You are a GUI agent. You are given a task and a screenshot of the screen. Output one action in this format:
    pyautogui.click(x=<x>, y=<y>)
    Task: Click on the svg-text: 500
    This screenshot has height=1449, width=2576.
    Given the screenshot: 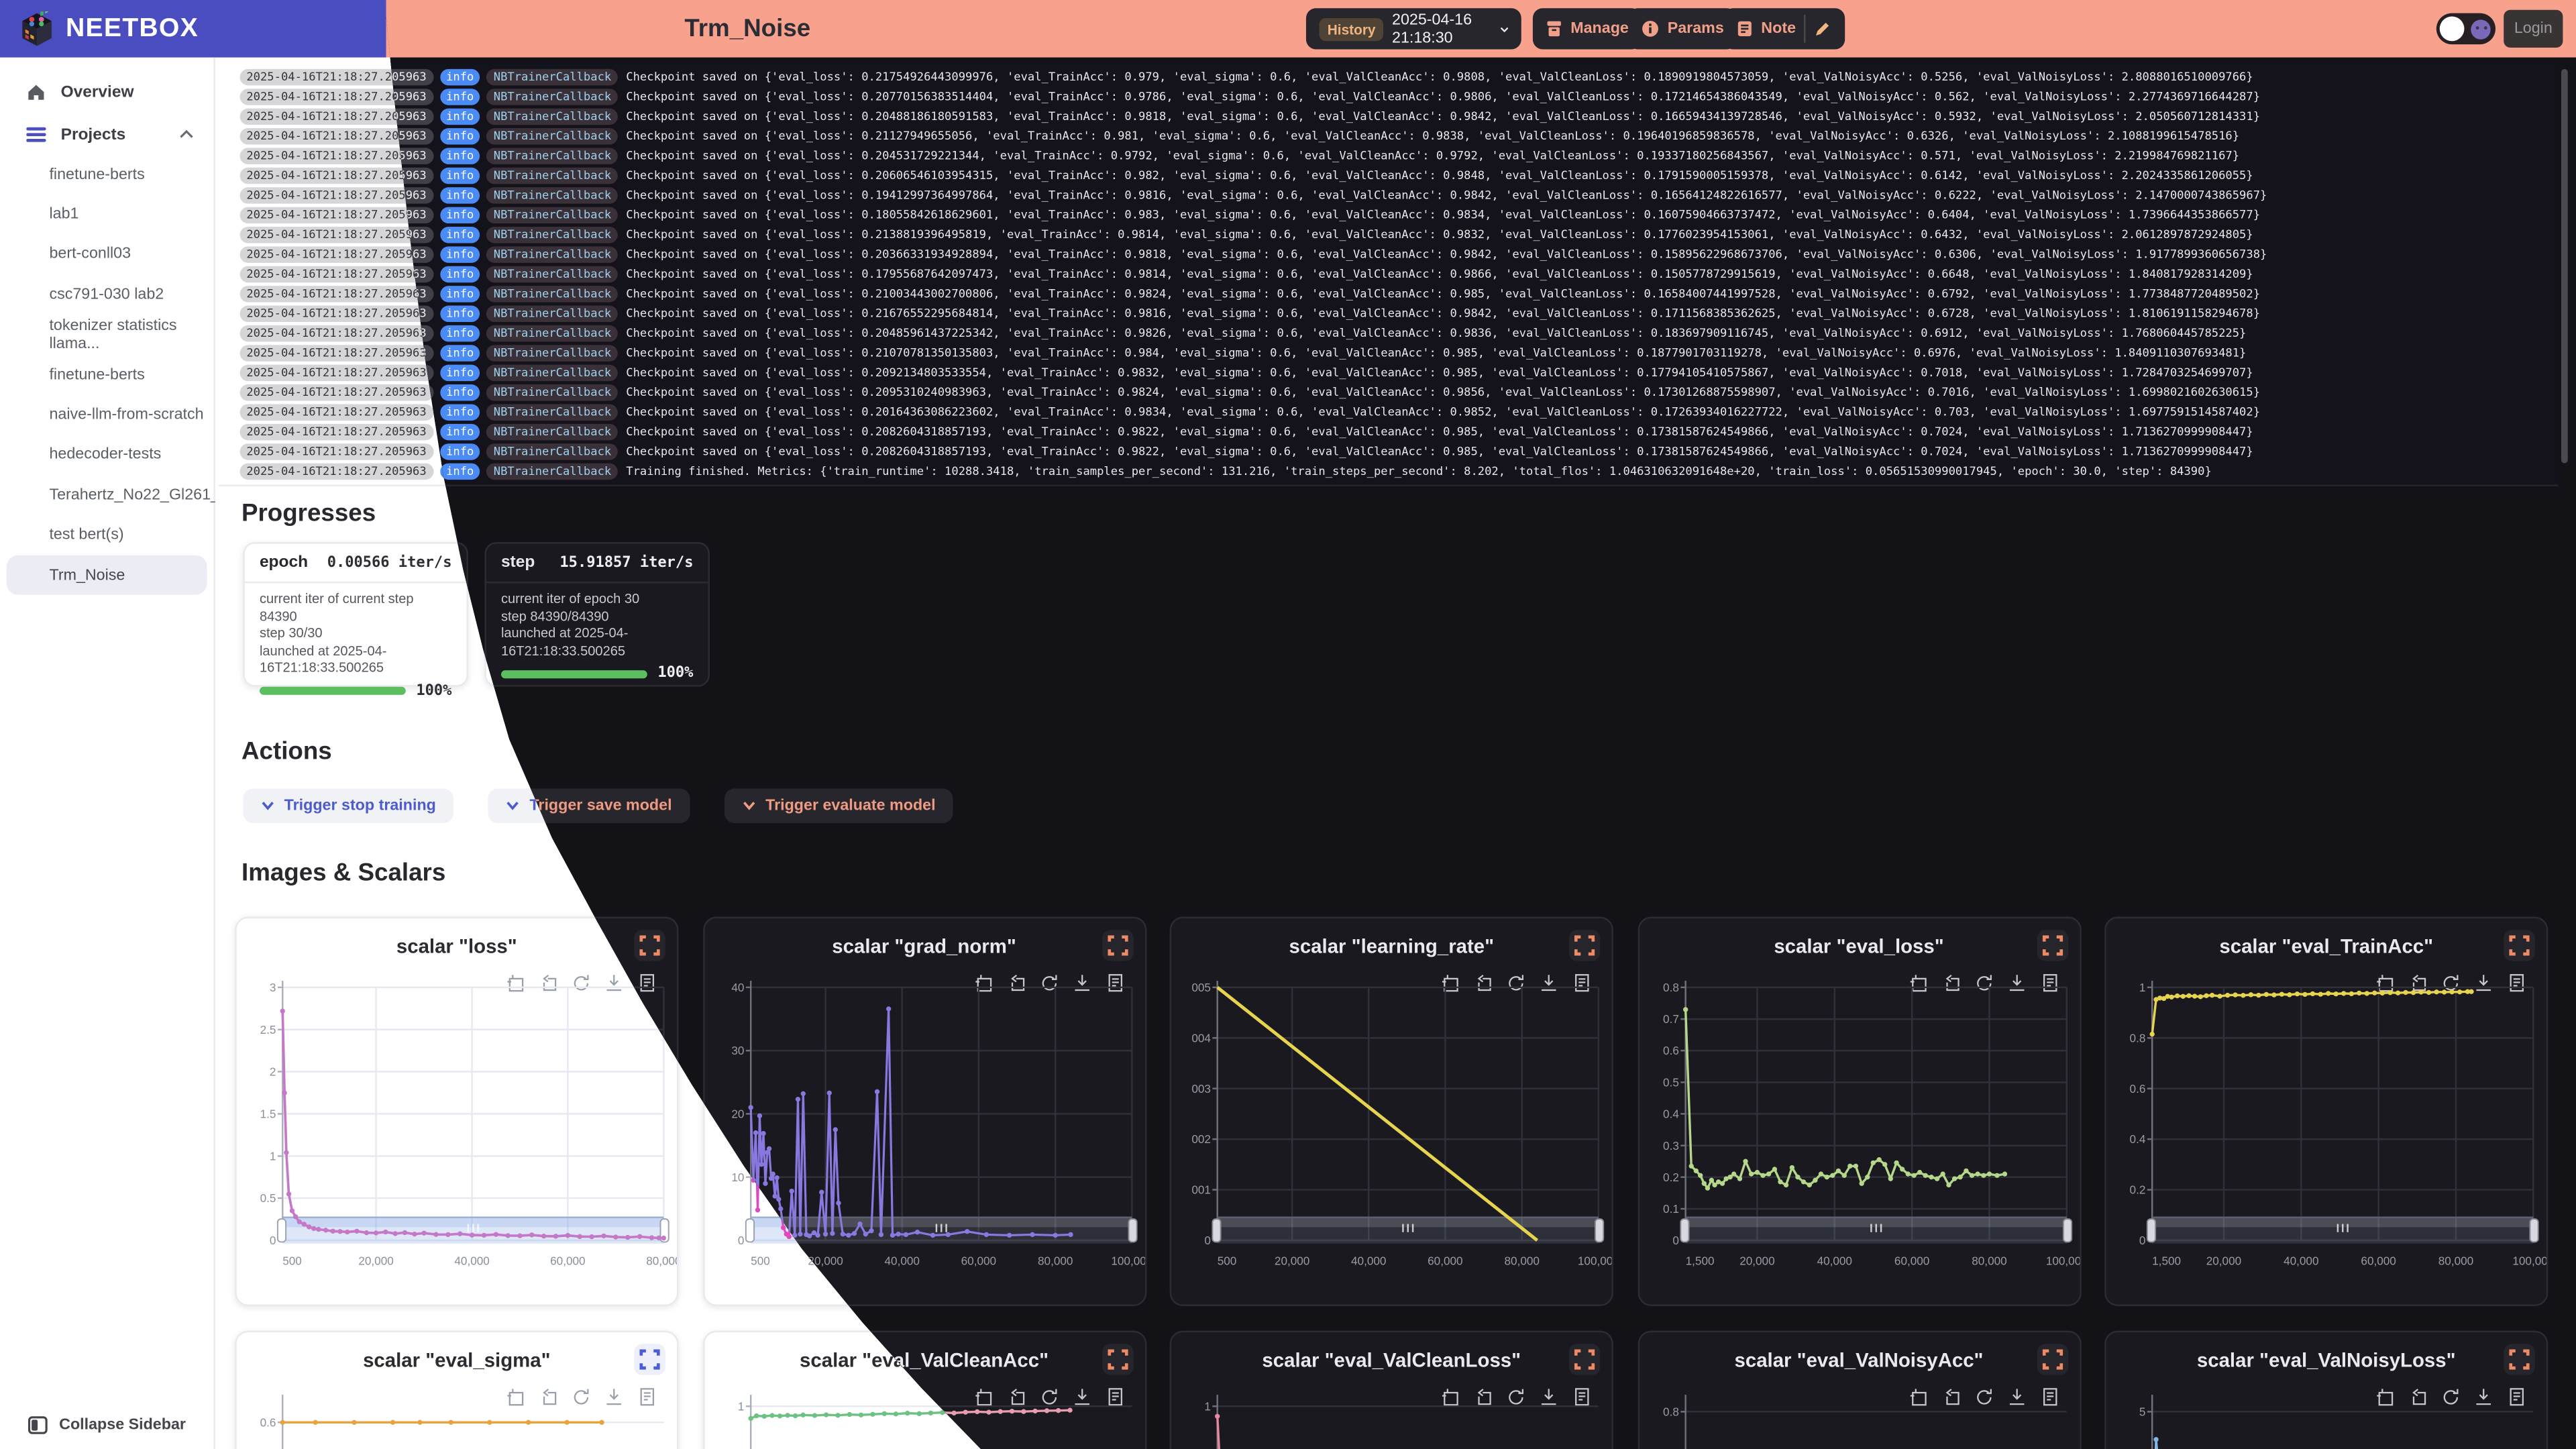 What is the action you would take?
    pyautogui.click(x=1227, y=1261)
    